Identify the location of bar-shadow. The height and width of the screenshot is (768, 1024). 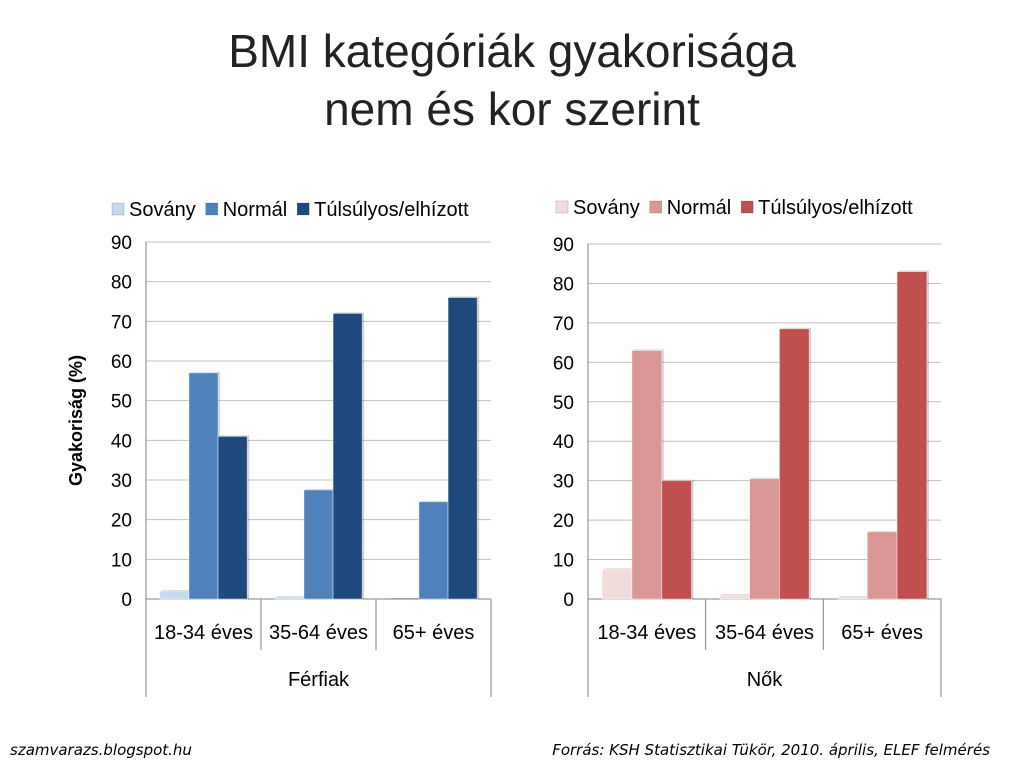
(406, 598).